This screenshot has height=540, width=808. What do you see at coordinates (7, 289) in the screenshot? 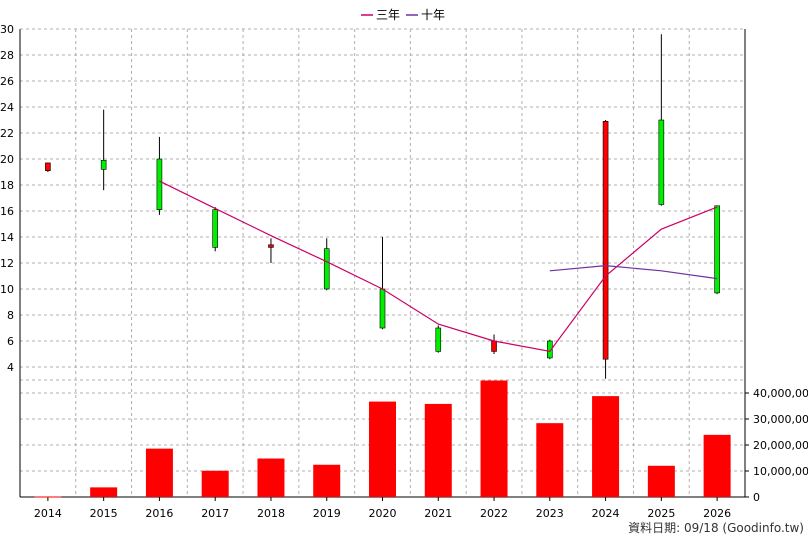
I see `price-tick-label: 10` at bounding box center [7, 289].